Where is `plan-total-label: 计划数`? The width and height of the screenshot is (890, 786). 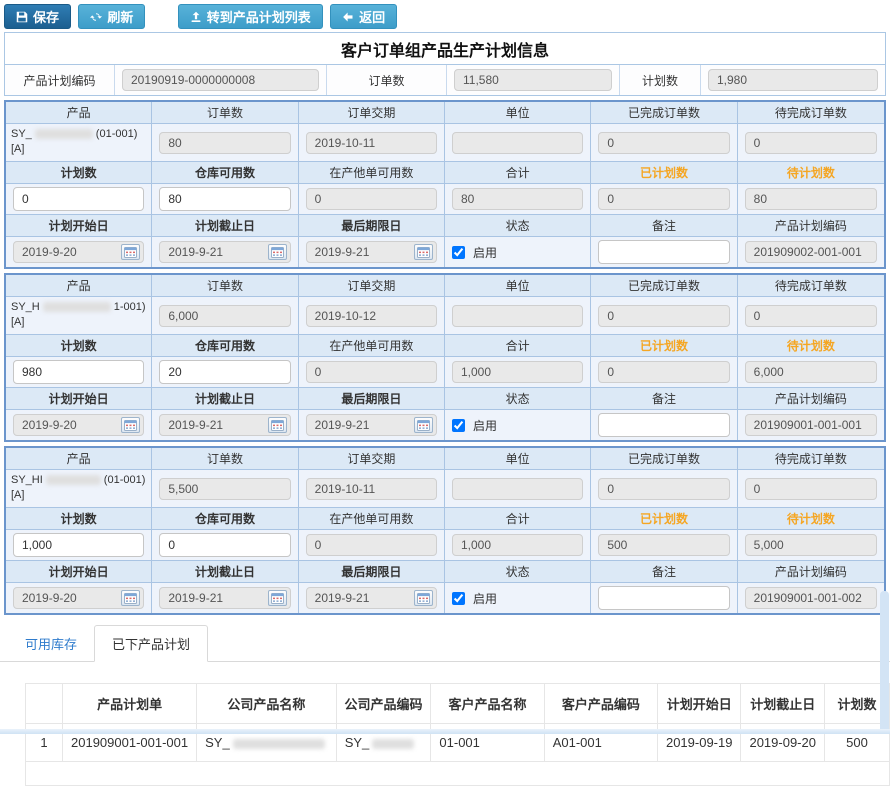
plan-total-label: 计划数 is located at coordinates (660, 80).